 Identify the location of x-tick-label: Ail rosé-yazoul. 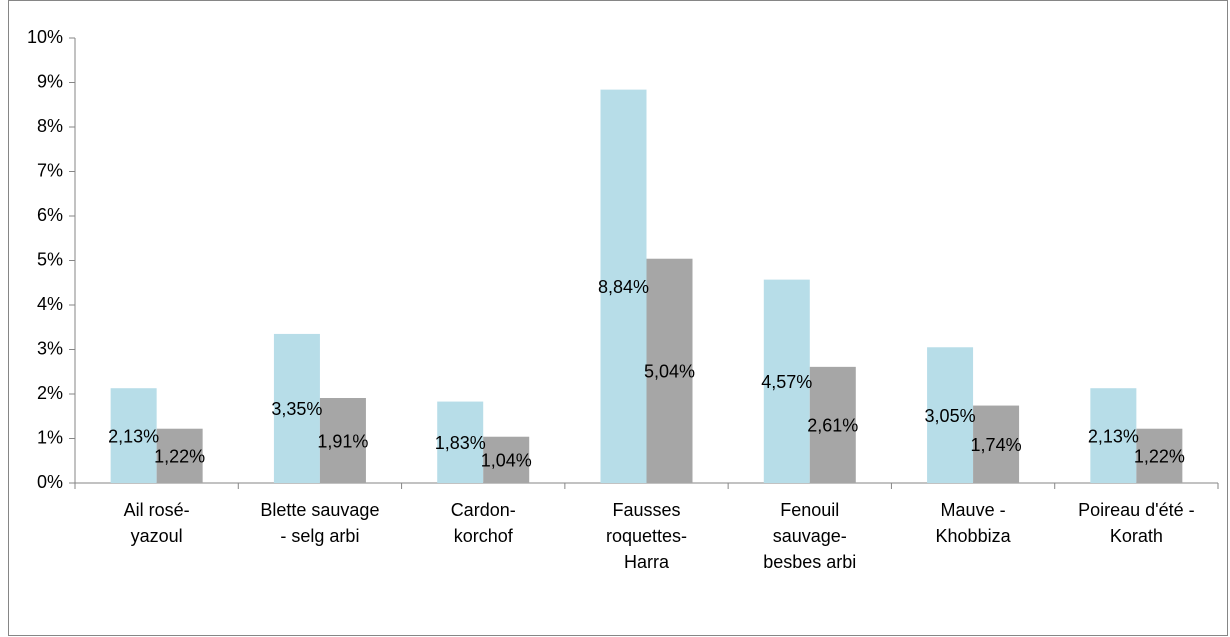
(157, 523).